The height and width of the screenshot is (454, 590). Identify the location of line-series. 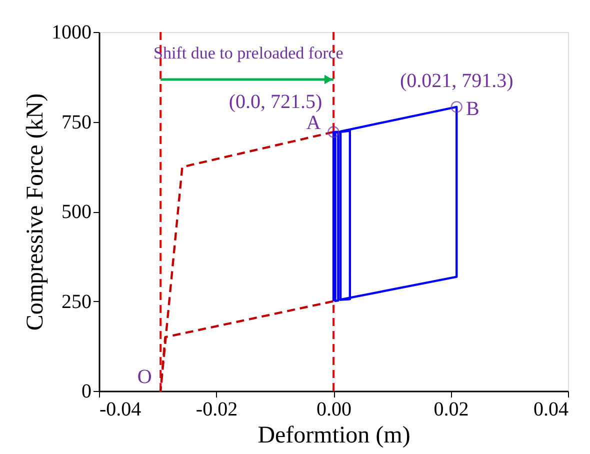
(395, 204).